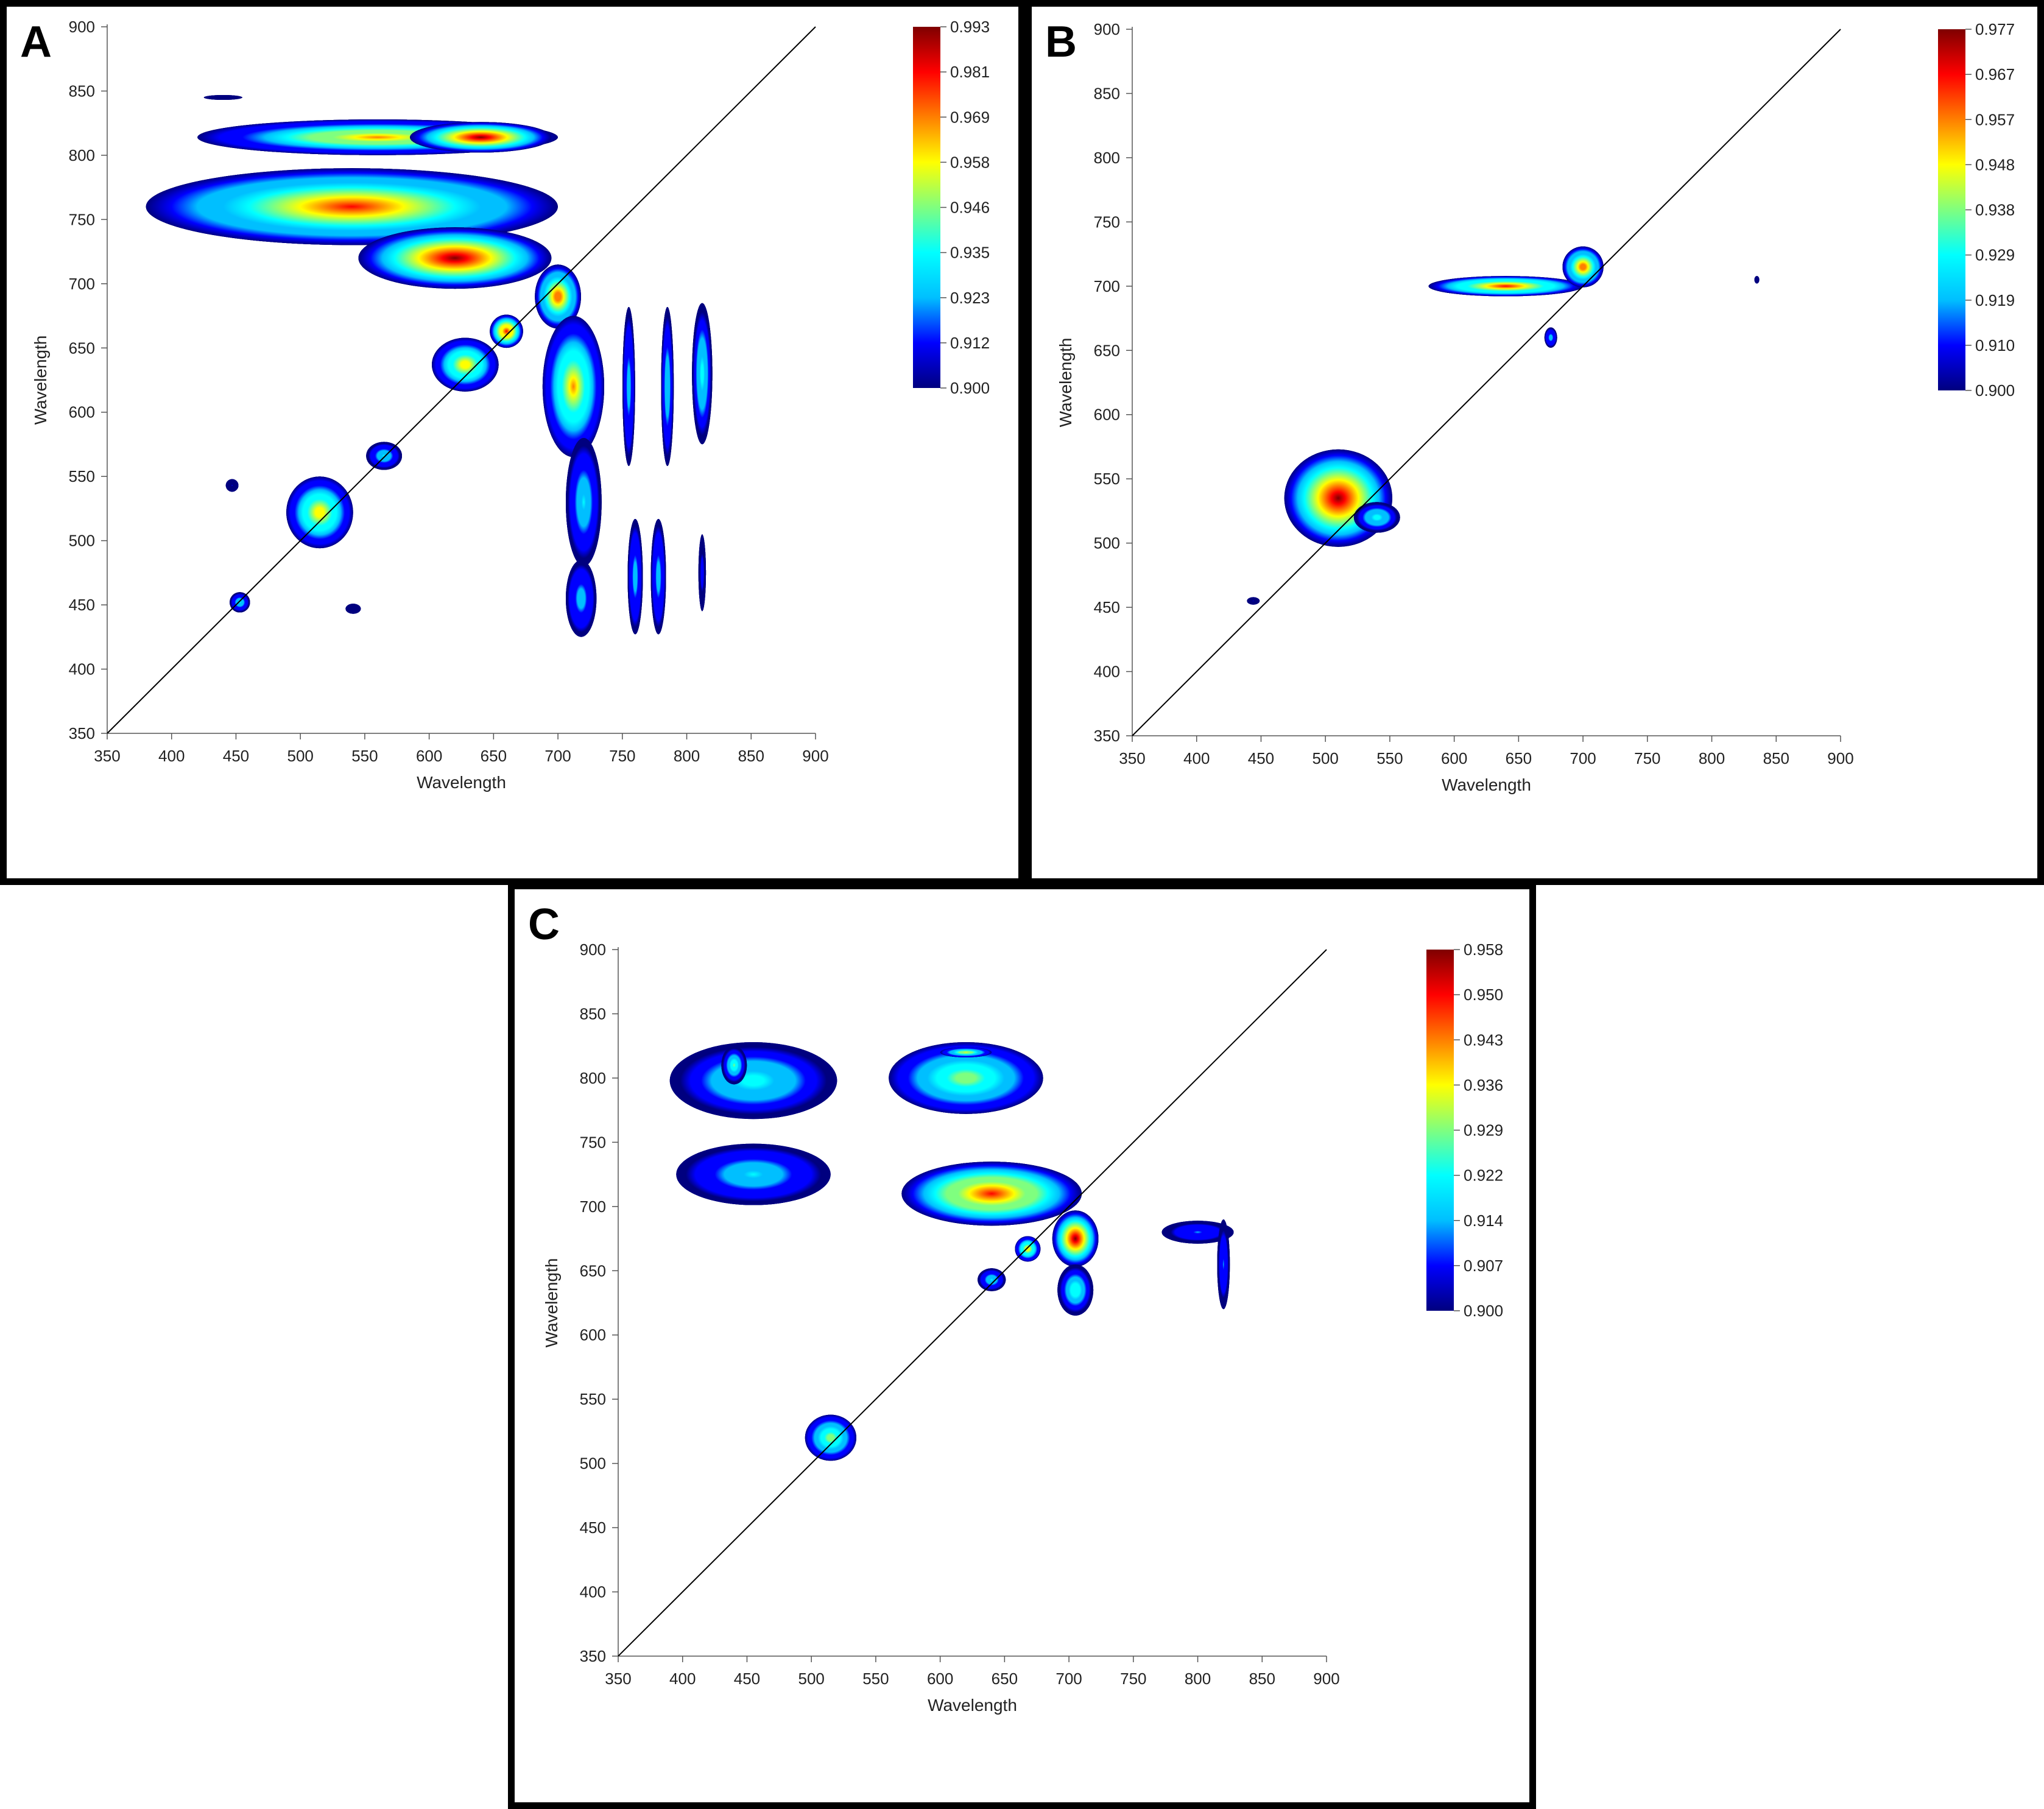 This screenshot has width=2044, height=1809. What do you see at coordinates (557, 756) in the screenshot?
I see `x-tick-label: 700` at bounding box center [557, 756].